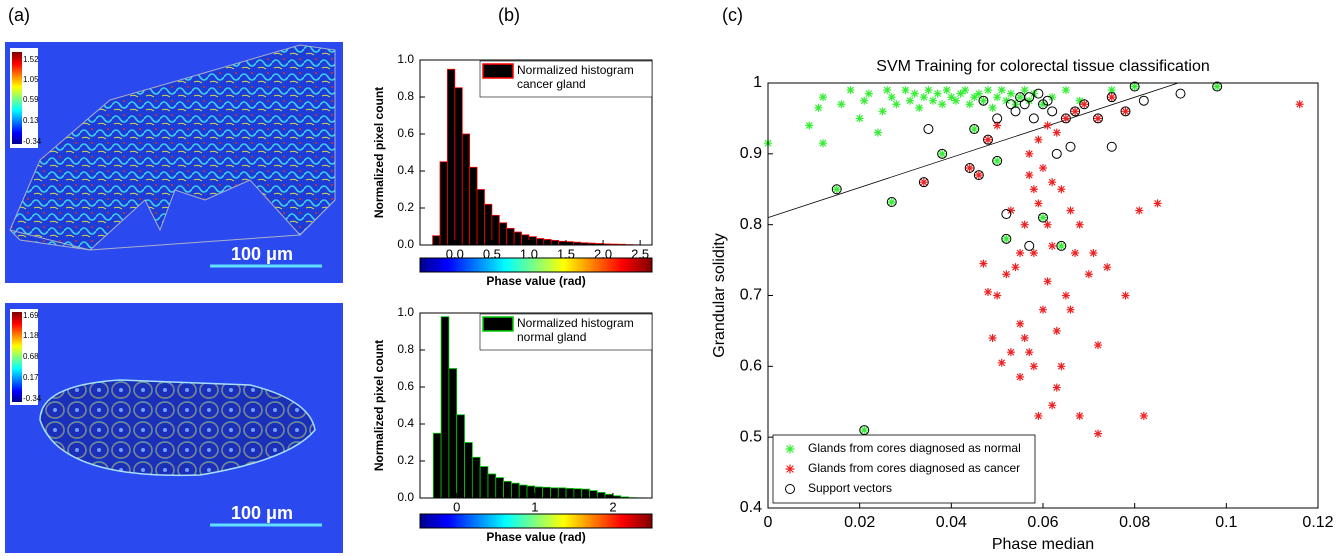  What do you see at coordinates (31, 315) in the screenshot?
I see `colorbar-tick-label: 1.69` at bounding box center [31, 315].